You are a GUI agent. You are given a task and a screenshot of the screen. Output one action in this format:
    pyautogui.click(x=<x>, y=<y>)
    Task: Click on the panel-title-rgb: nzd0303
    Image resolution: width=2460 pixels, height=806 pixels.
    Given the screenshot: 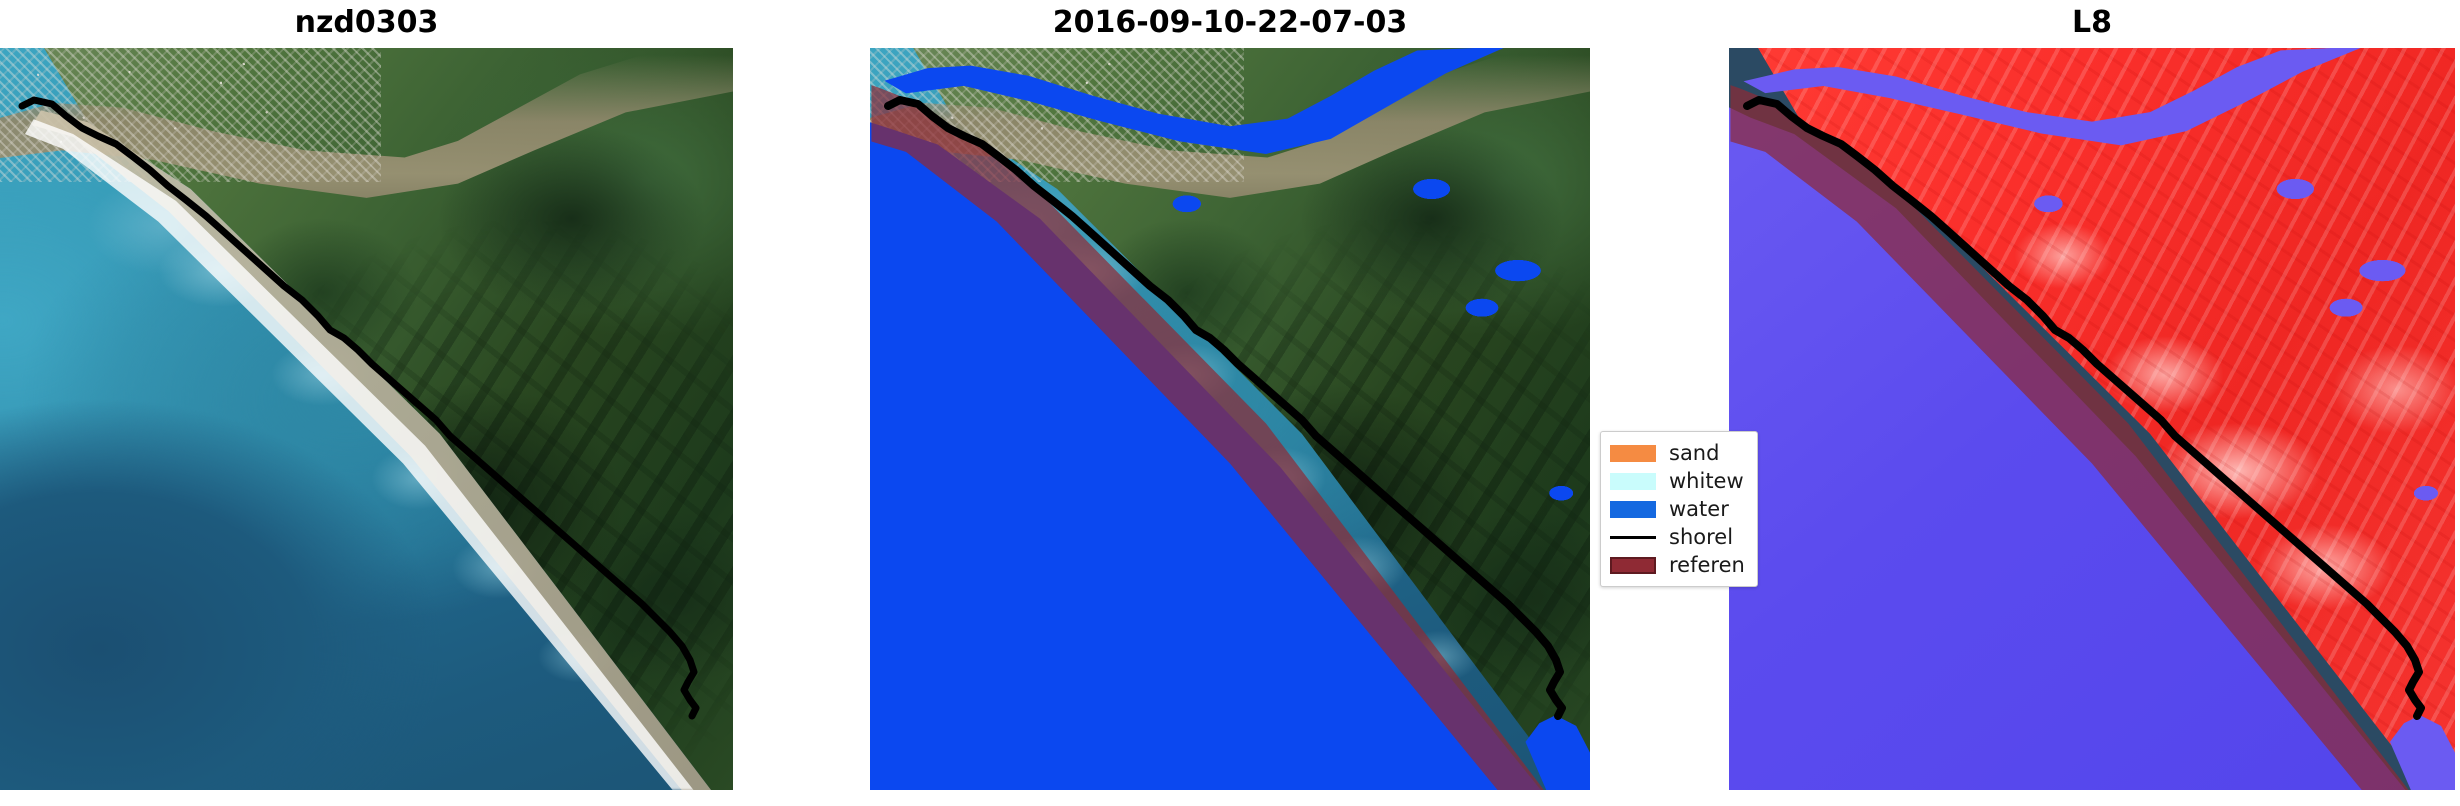 What is the action you would take?
    pyautogui.click(x=366, y=22)
    